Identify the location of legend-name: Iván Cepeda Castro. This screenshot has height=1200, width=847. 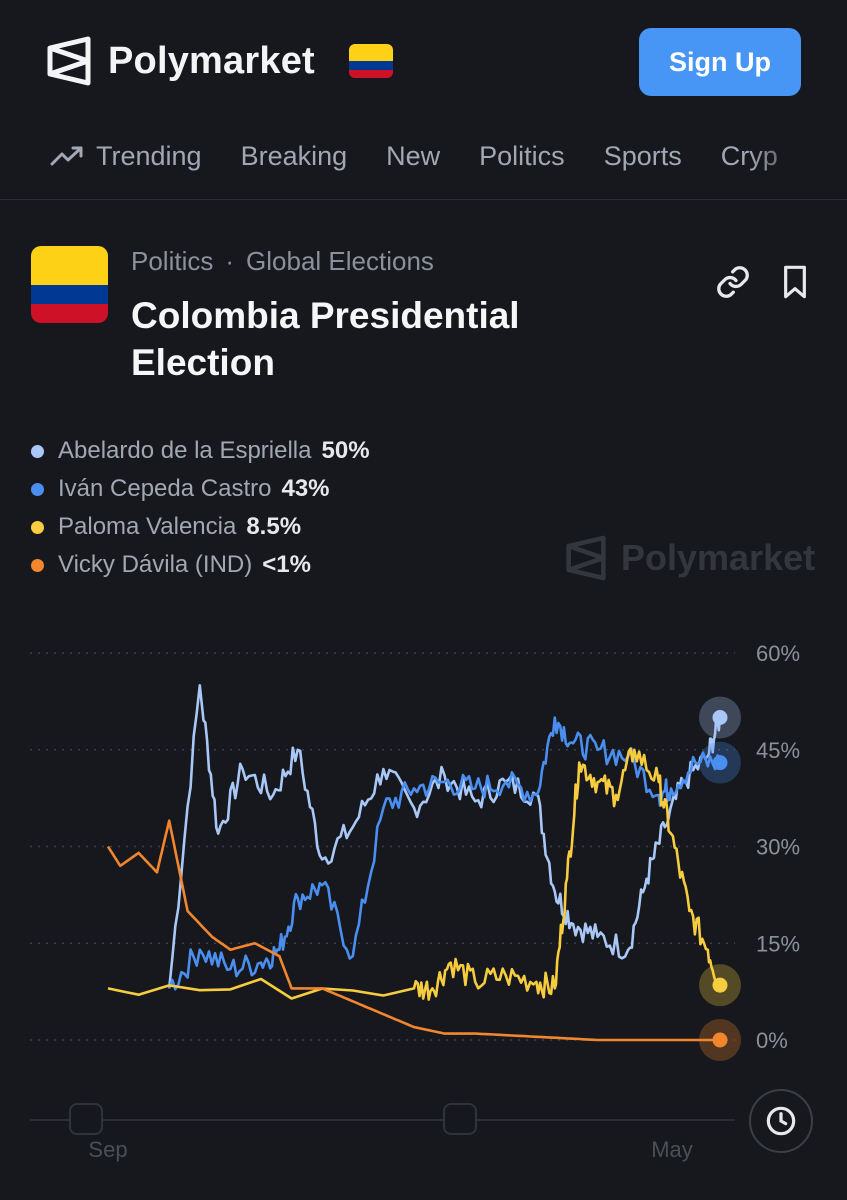
(165, 488).